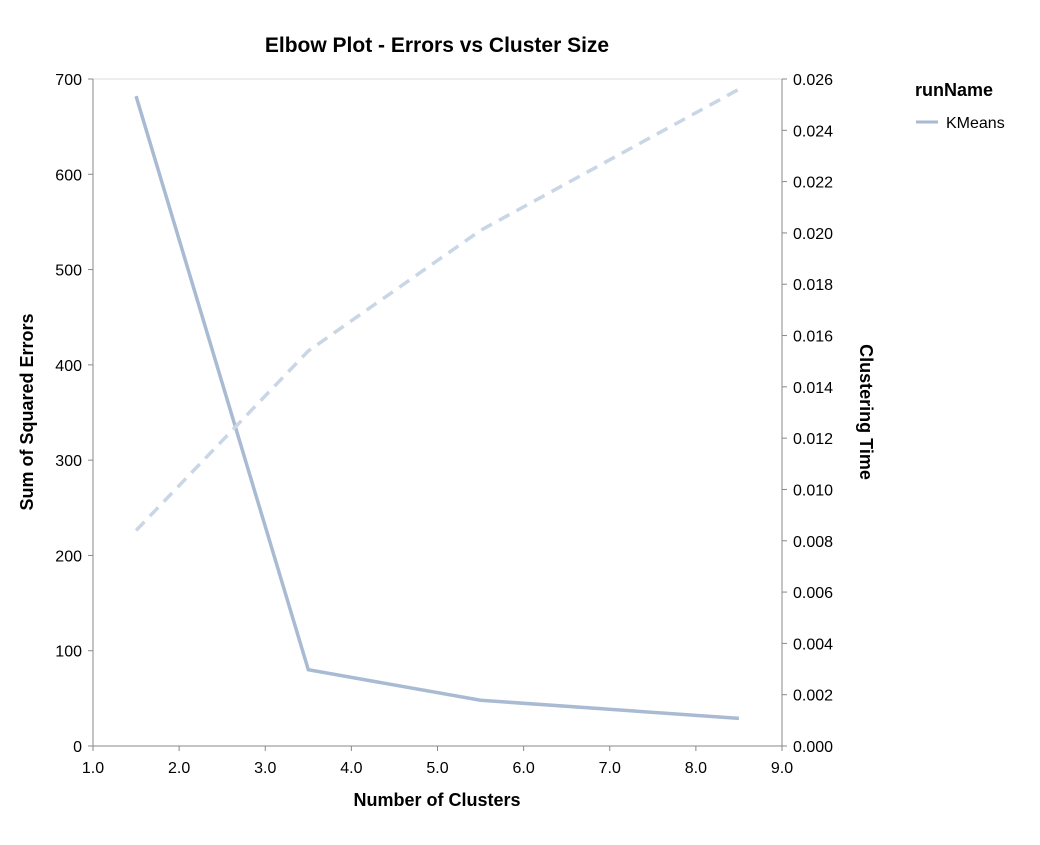  Describe the element at coordinates (68, 175) in the screenshot. I see `y-tick-label: 600` at that location.